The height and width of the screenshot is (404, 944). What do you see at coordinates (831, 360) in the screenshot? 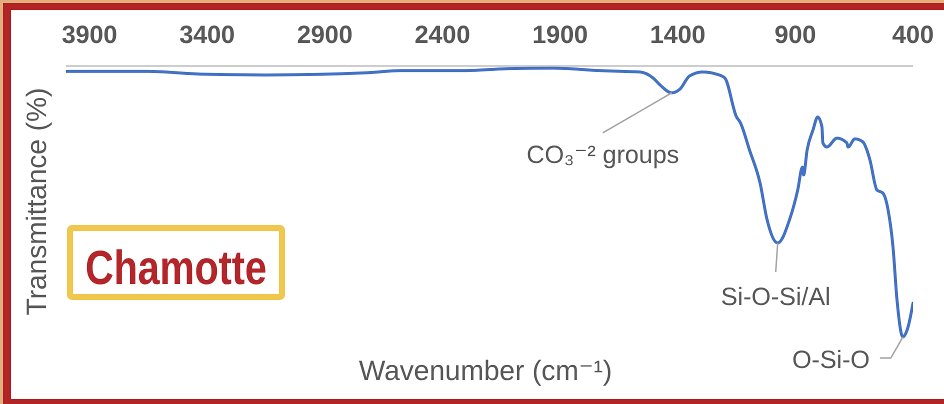
I see `annotation: O-Si-O` at bounding box center [831, 360].